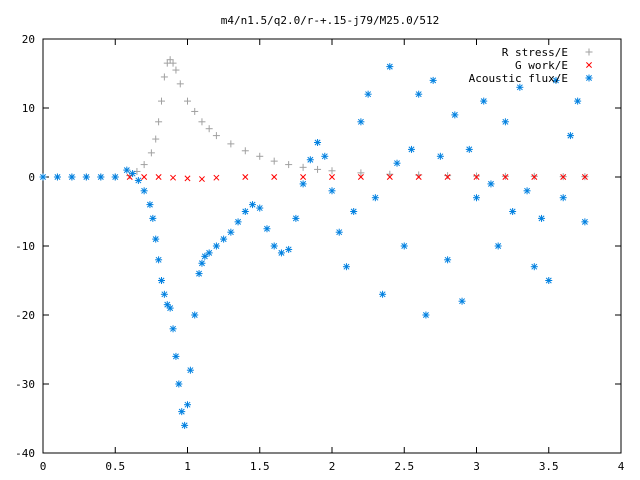 The image size is (640, 480). What do you see at coordinates (589, 52) in the screenshot?
I see `legend-marker` at bounding box center [589, 52].